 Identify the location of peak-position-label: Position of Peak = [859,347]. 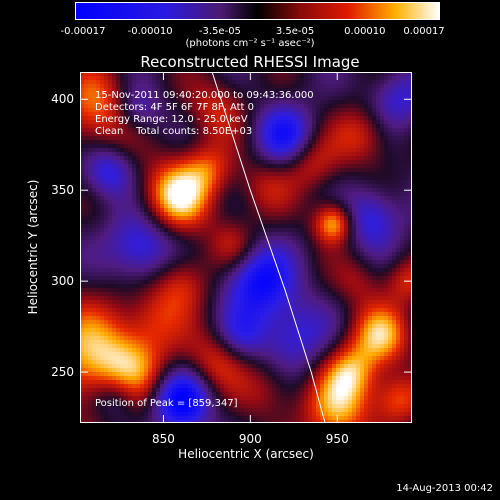
(166, 403).